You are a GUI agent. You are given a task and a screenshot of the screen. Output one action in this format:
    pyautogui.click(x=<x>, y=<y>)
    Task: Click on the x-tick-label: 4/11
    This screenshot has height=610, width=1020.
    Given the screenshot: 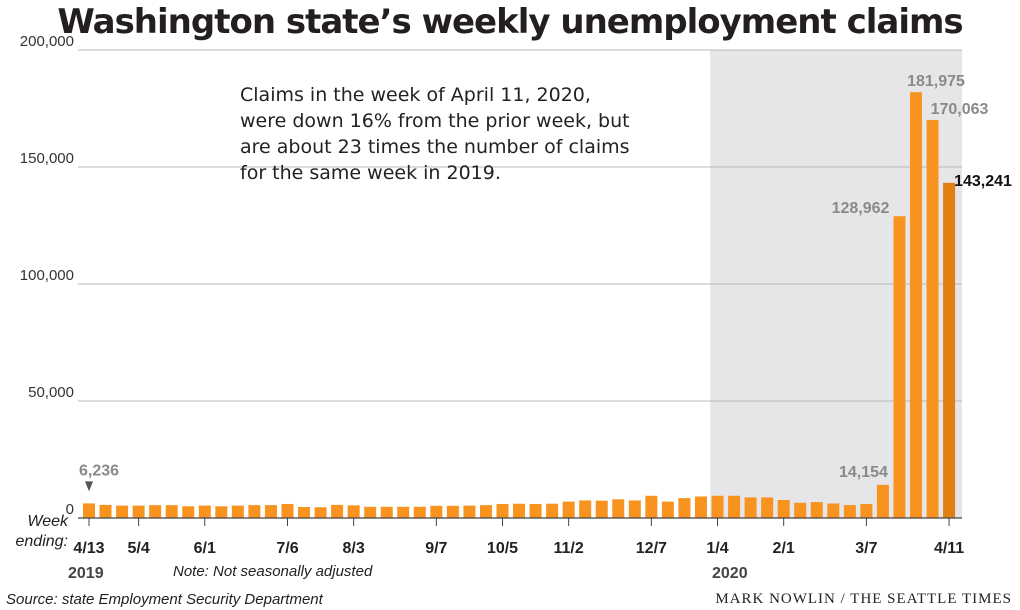 What is the action you would take?
    pyautogui.click(x=949, y=548)
    